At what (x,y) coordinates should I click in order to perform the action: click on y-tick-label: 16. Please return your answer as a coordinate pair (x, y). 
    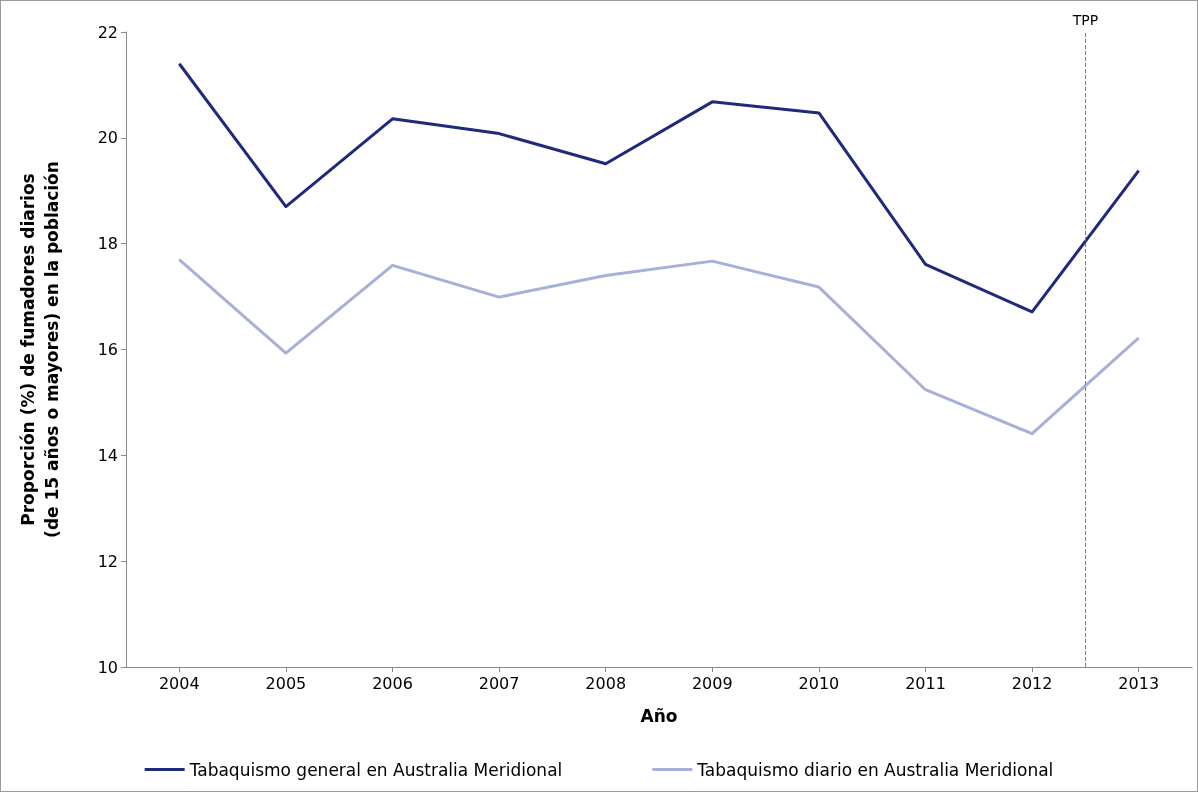
    Looking at the image, I should click on (107, 349).